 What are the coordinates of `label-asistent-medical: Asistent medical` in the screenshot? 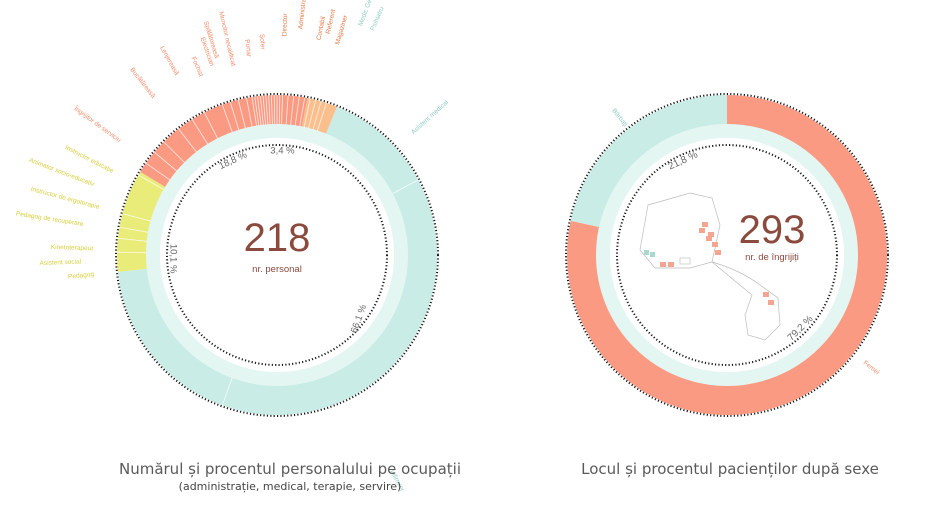 It's located at (430, 117).